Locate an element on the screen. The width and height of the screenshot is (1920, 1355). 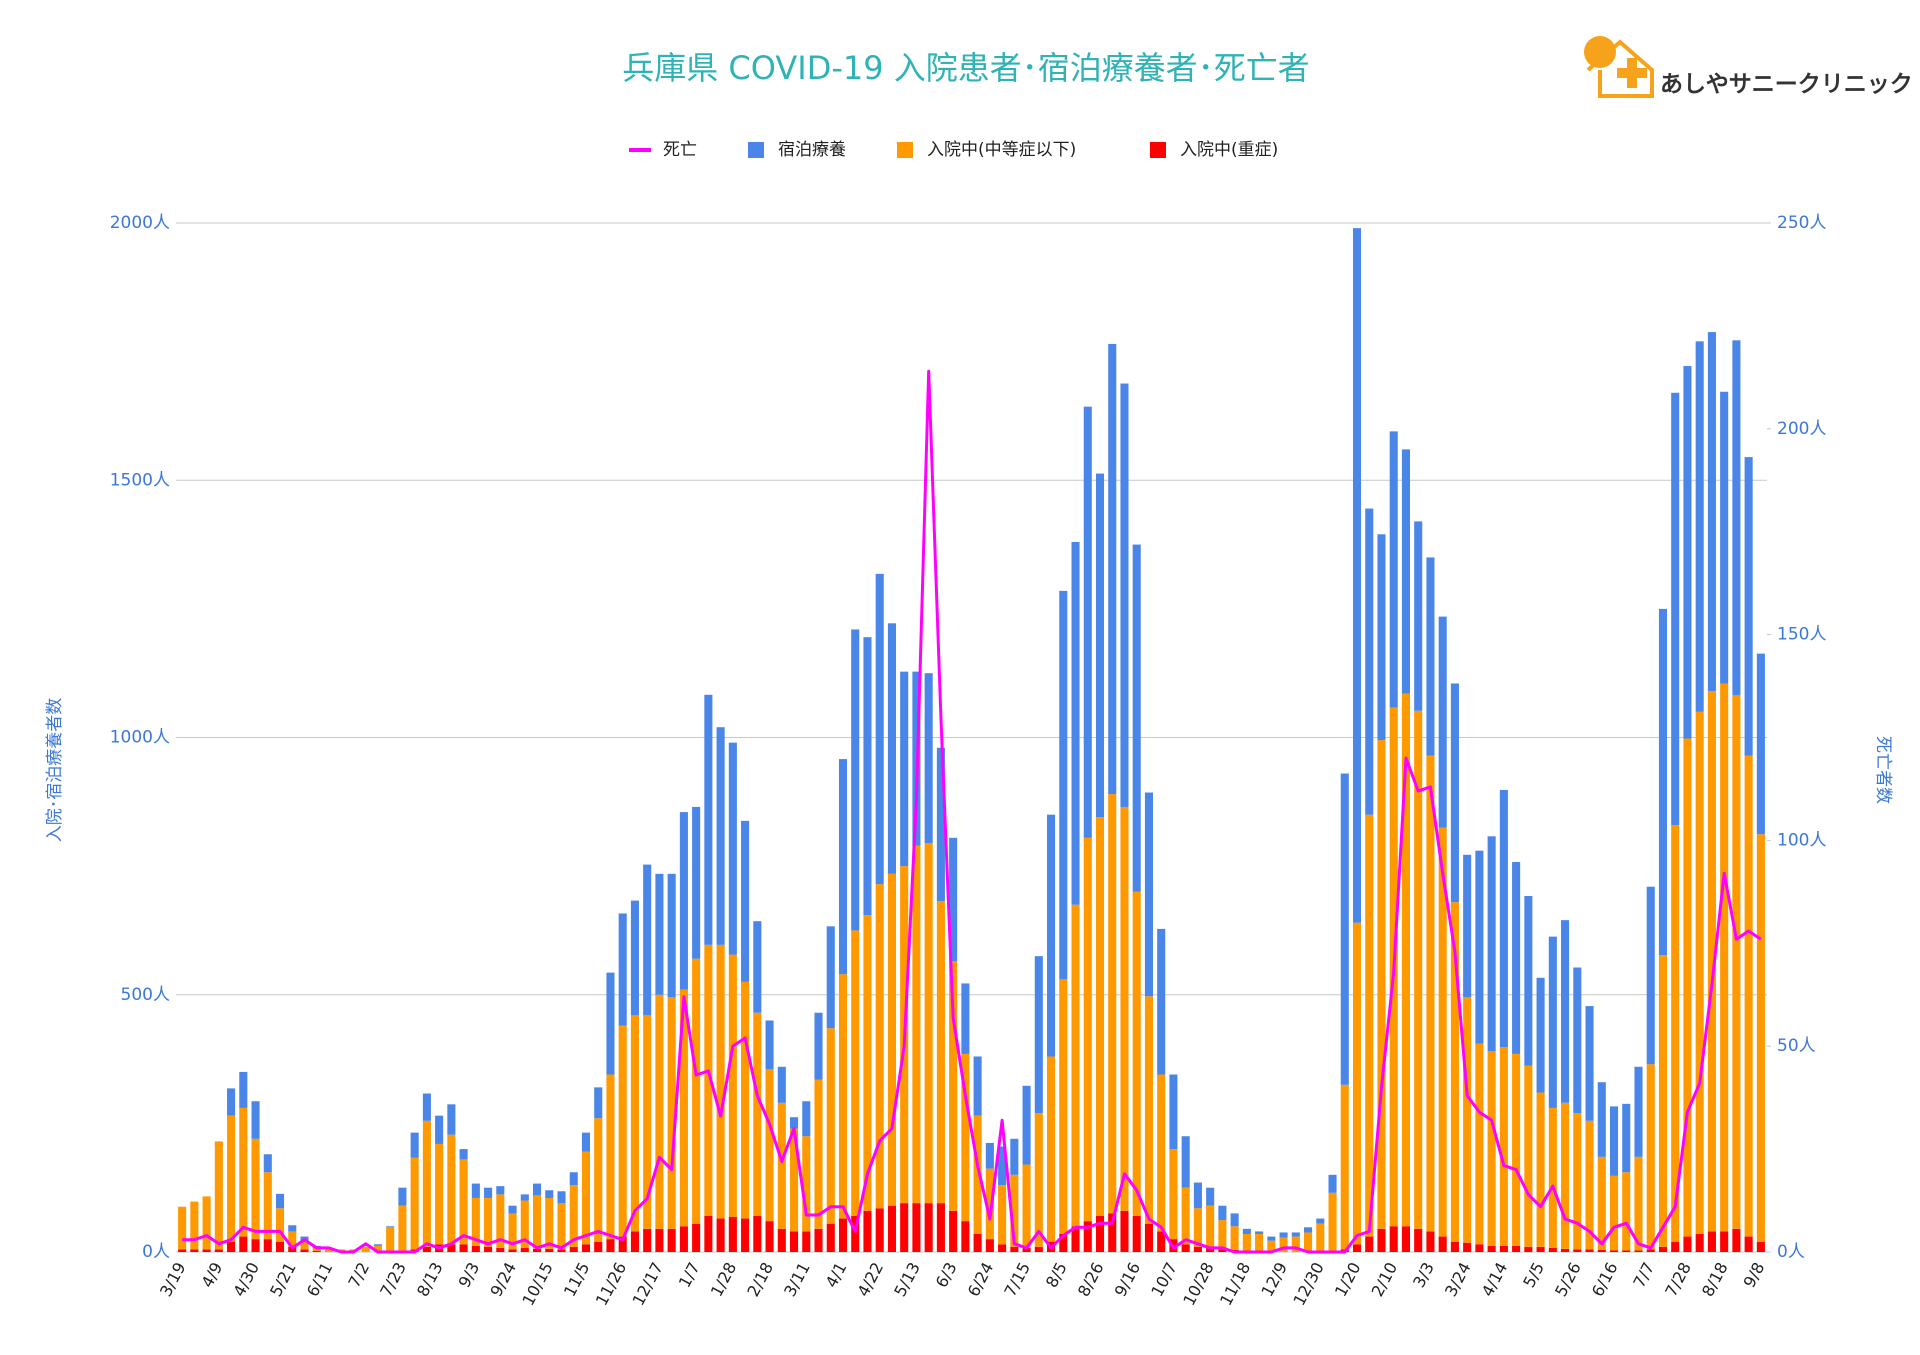
x-tick-label: 1/7 is located at coordinates (689, 1275).